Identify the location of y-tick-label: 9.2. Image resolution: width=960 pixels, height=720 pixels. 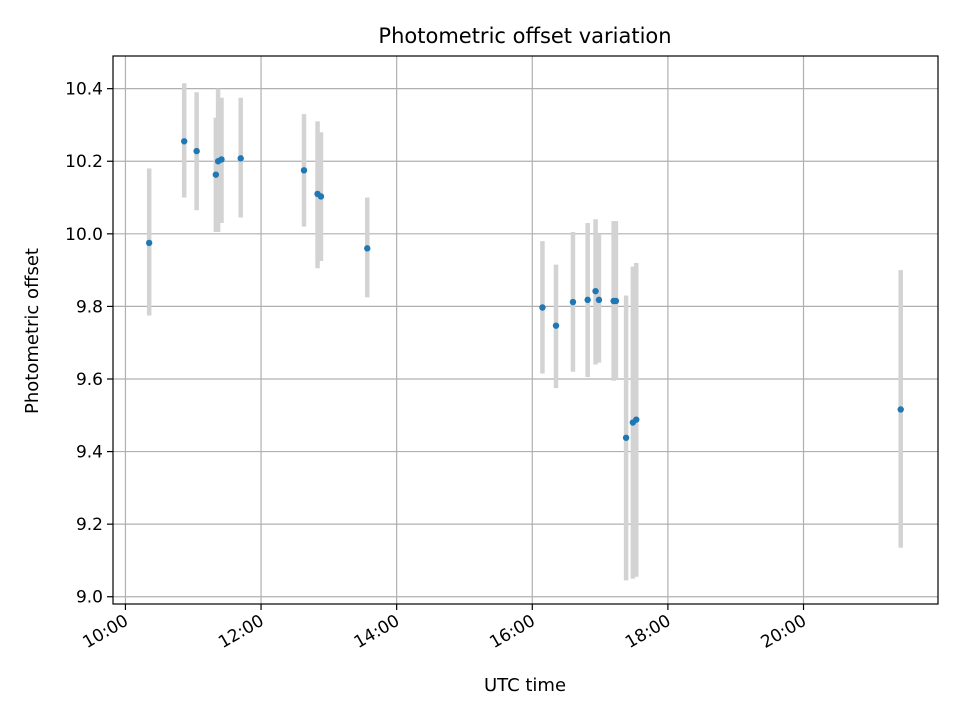
(89, 525).